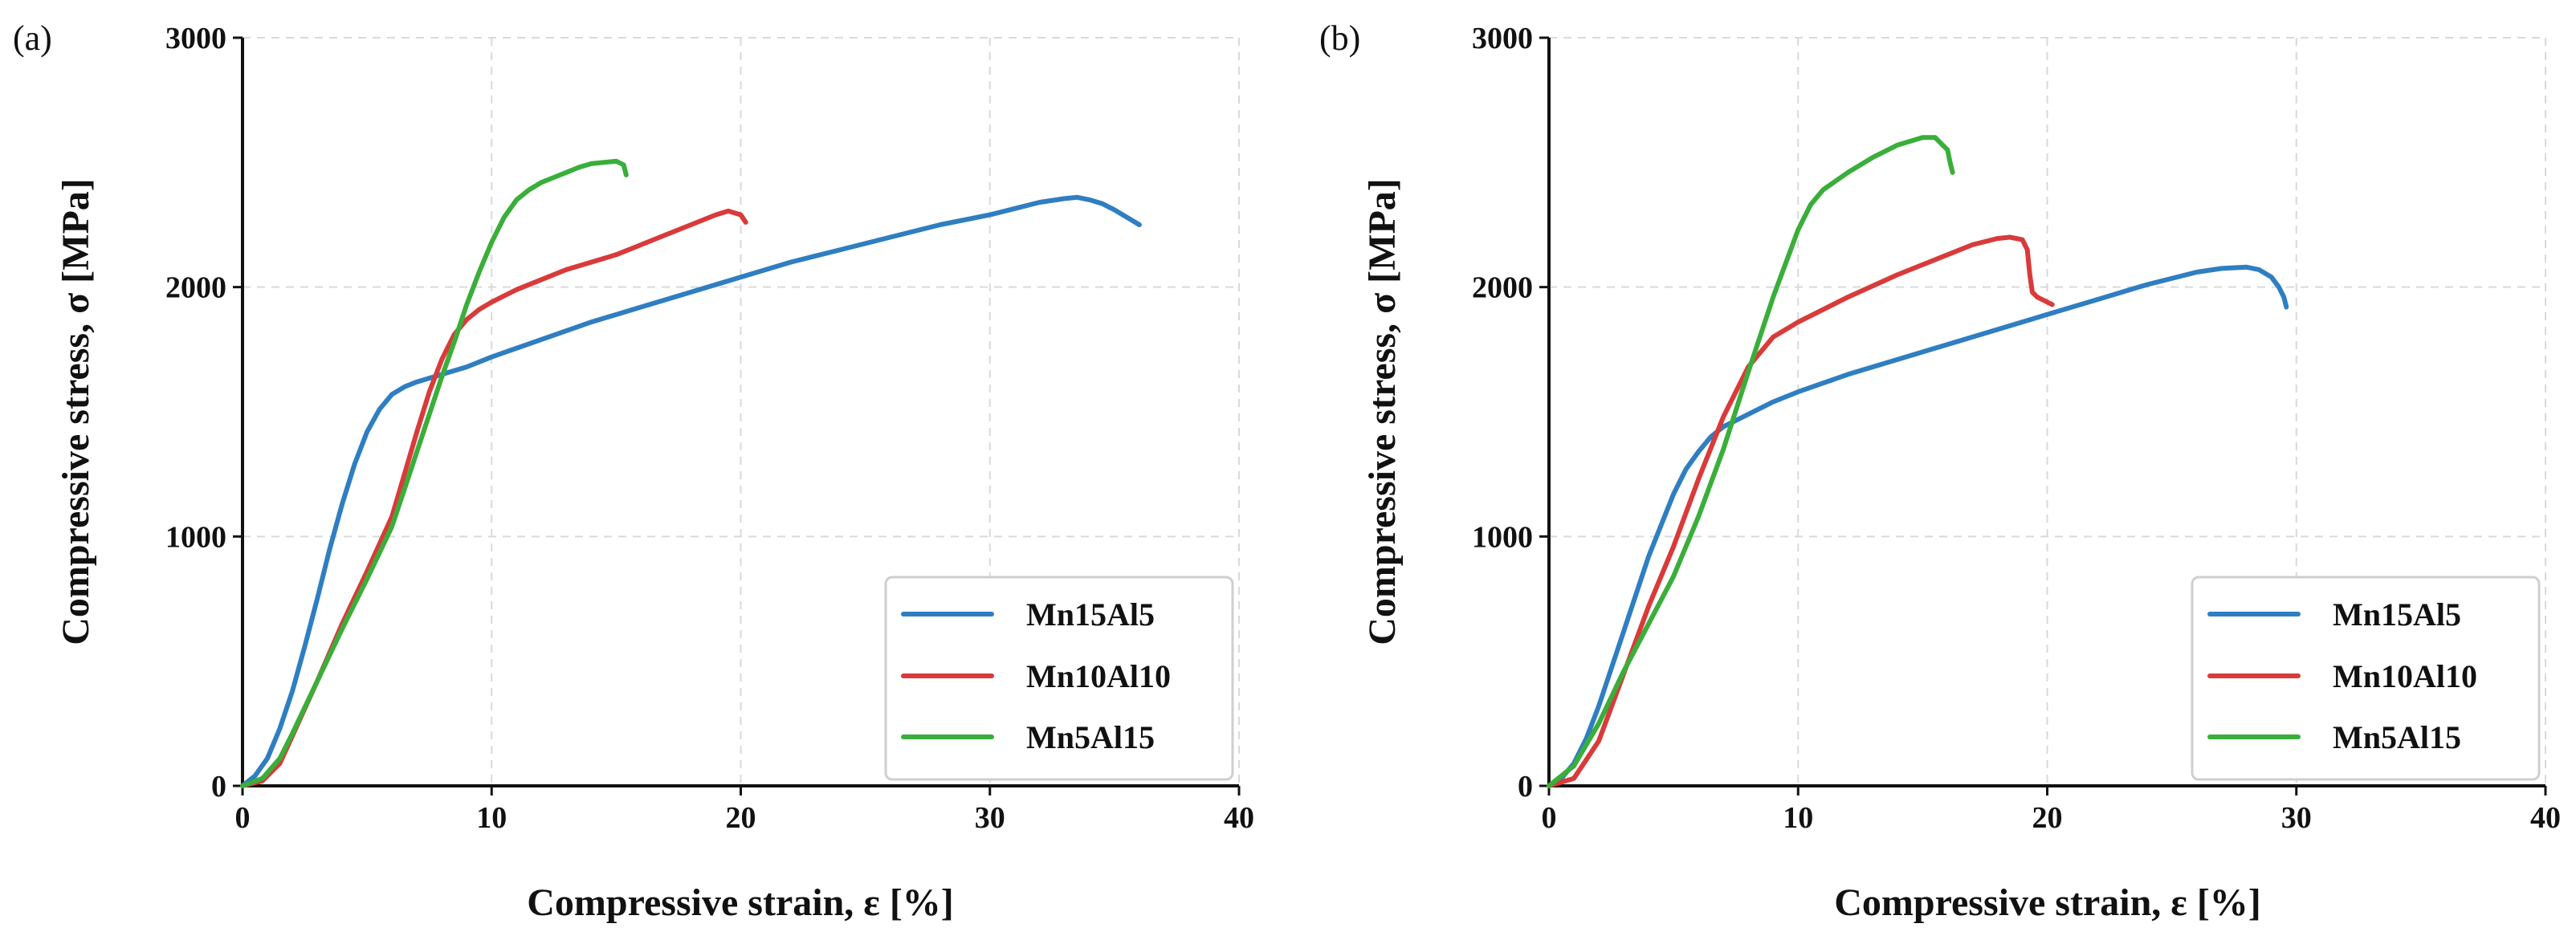  I want to click on panel-a-legend-label-mn15al5: Mn15Al5, so click(1090, 614).